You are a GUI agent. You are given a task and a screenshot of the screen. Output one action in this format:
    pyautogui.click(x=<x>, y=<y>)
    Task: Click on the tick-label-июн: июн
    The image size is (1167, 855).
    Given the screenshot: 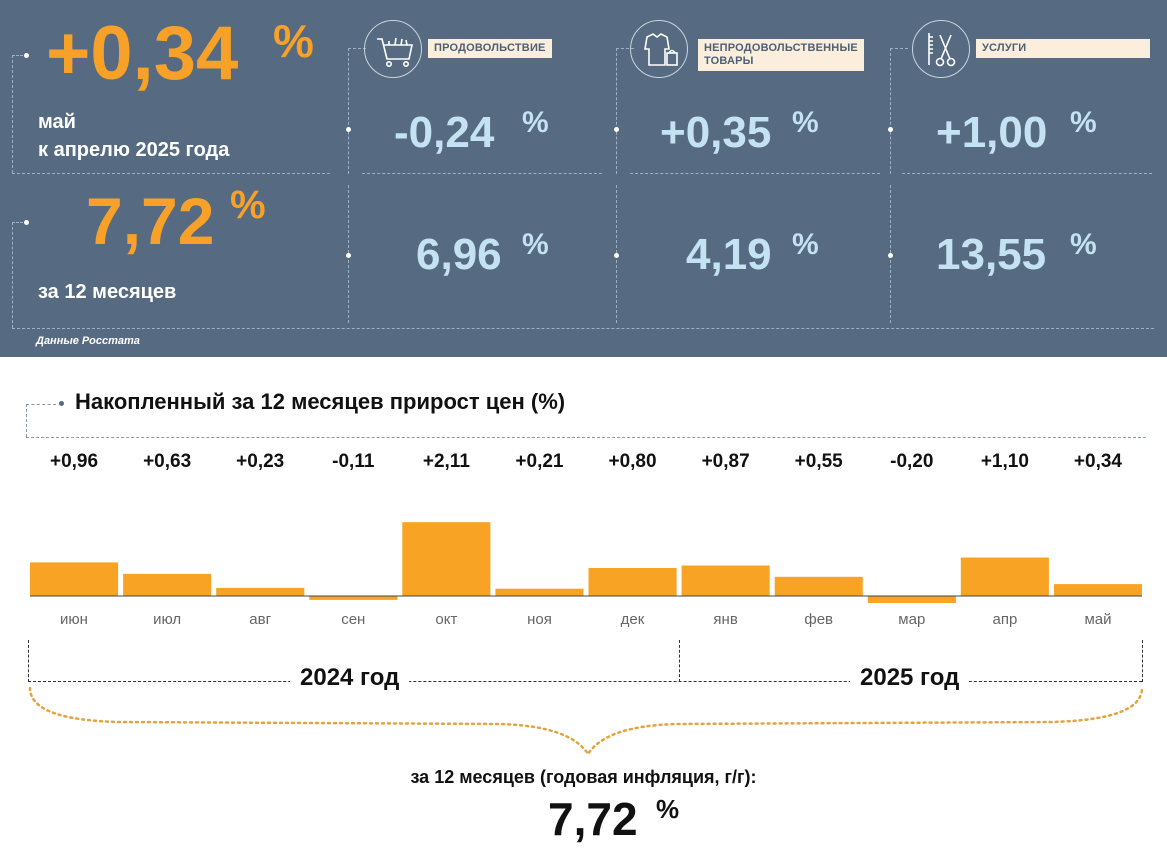 What is the action you would take?
    pyautogui.click(x=74, y=619)
    